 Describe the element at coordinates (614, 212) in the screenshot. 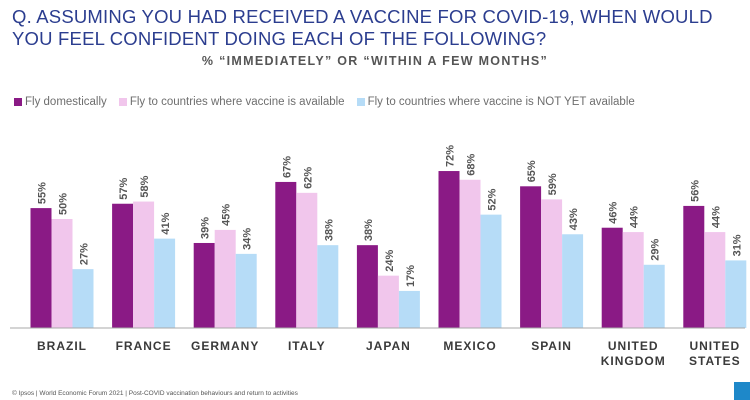

I see `data-label: 46%` at that location.